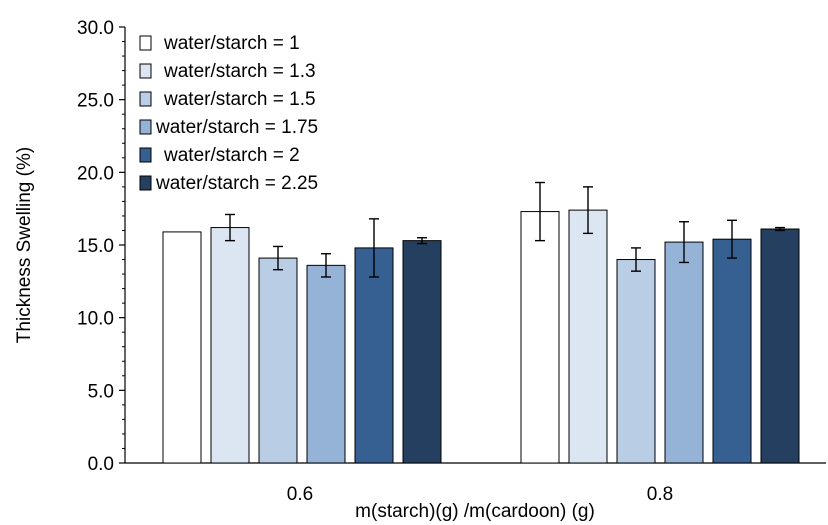 Image resolution: width=828 pixels, height=525 pixels. What do you see at coordinates (24, 245) in the screenshot?
I see `y-axis-title: Thickness Swelling (%)` at bounding box center [24, 245].